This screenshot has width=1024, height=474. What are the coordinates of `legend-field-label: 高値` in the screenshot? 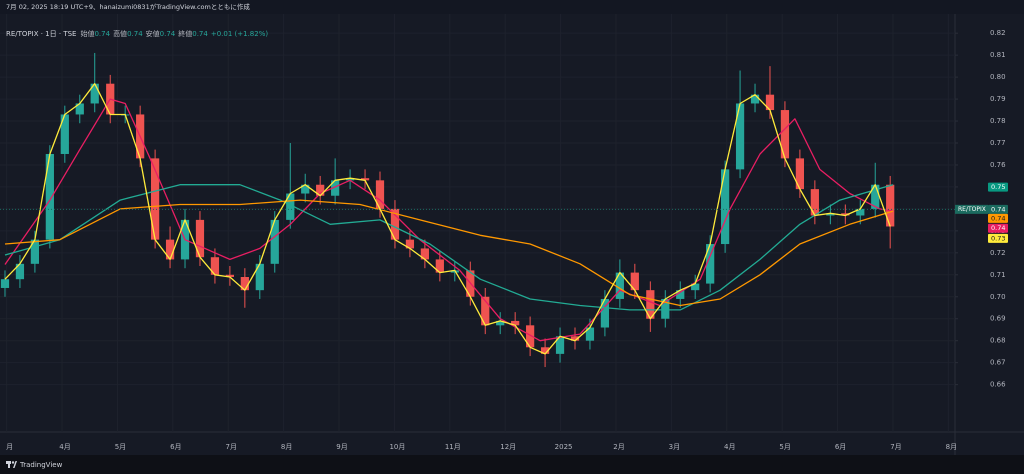 It's located at (120, 33).